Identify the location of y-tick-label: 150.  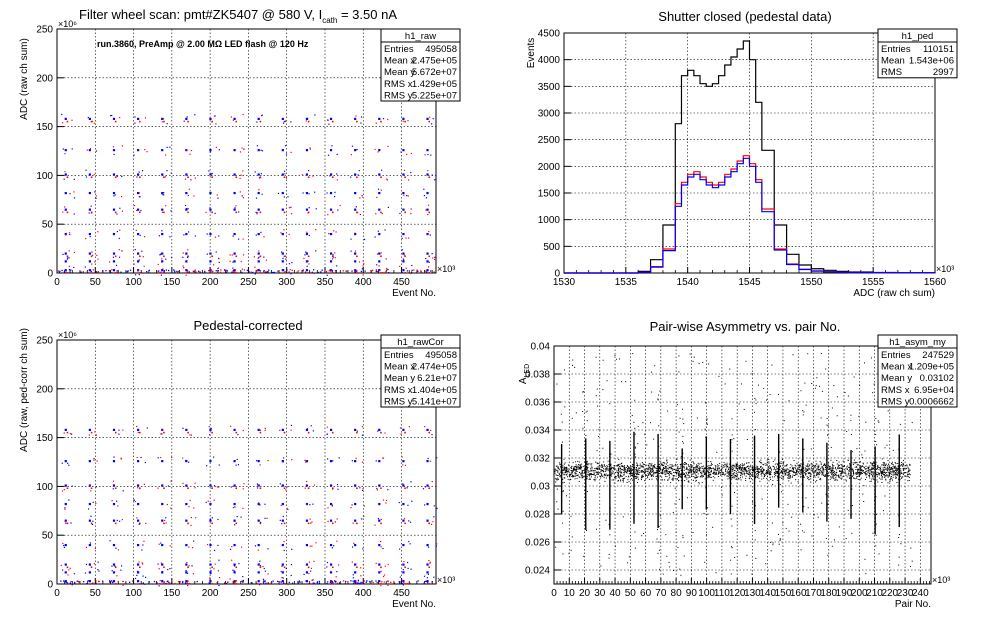
(44, 127).